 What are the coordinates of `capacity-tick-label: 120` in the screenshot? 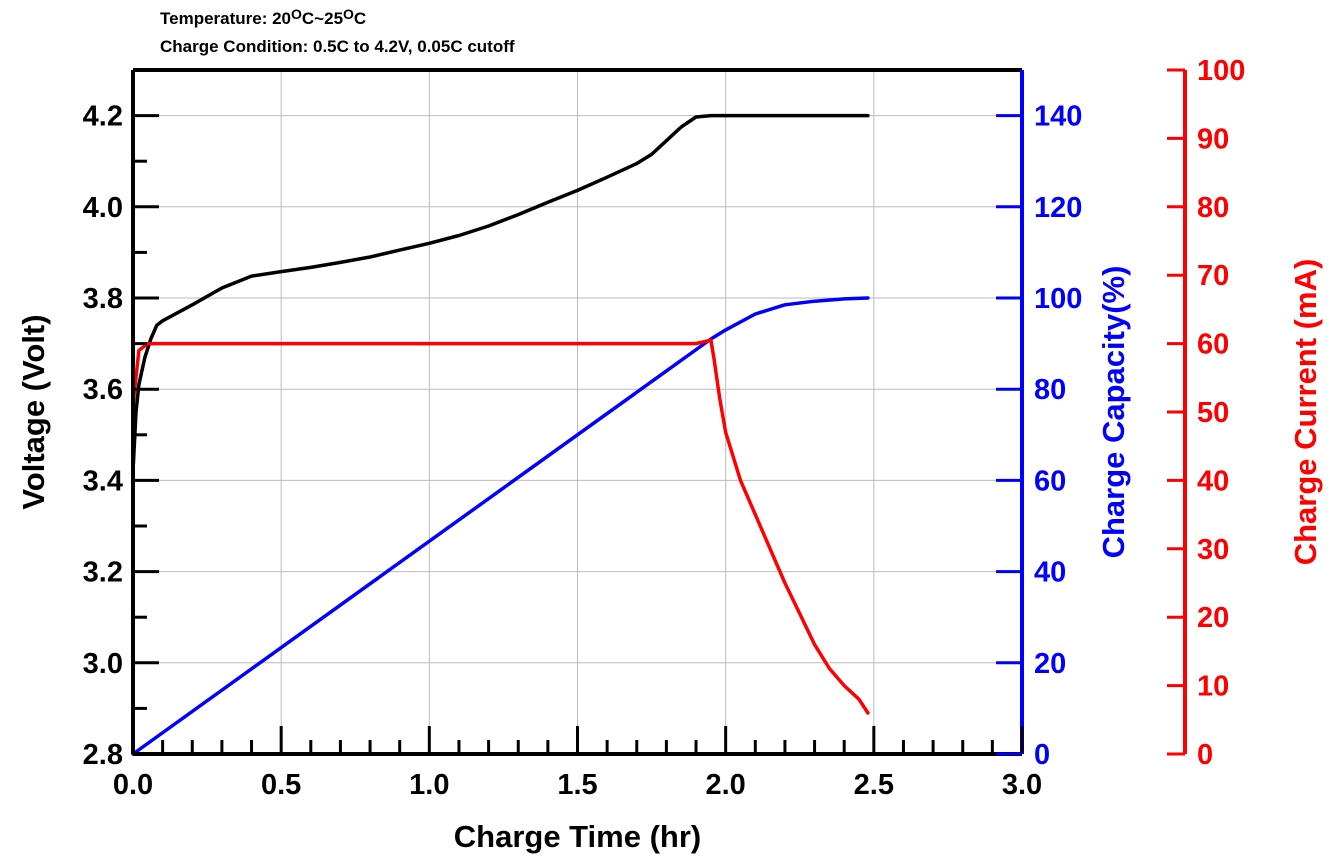 It's located at (1058, 208).